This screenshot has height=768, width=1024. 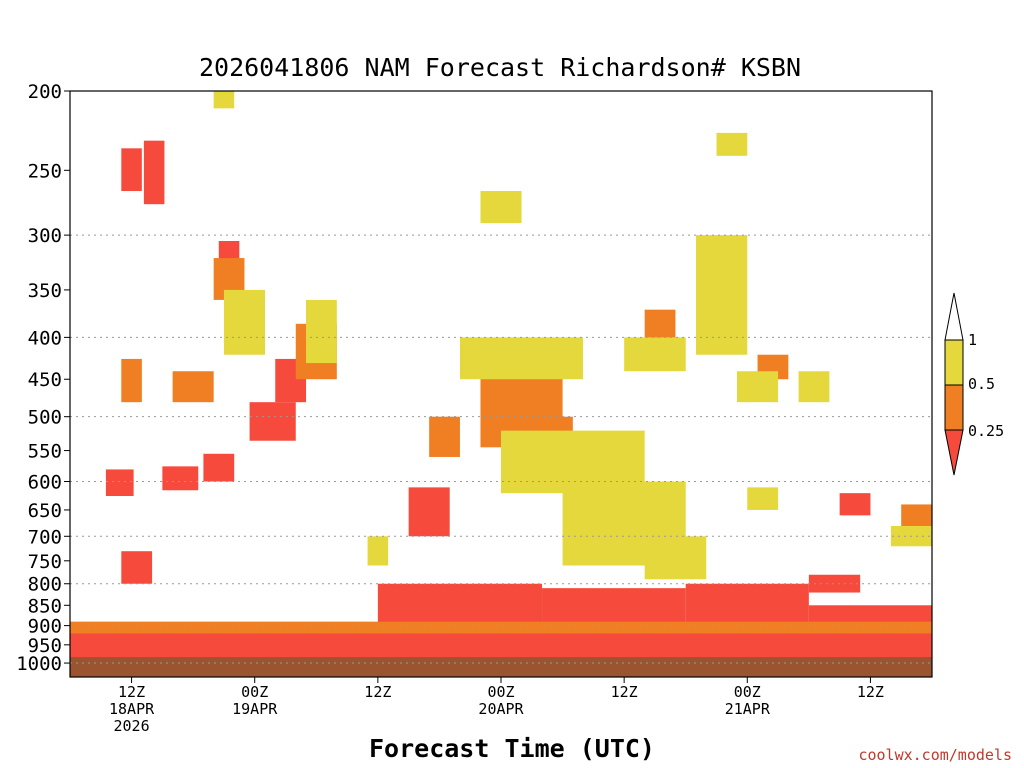 I want to click on ytick-label-1000: 1000, so click(x=39, y=664).